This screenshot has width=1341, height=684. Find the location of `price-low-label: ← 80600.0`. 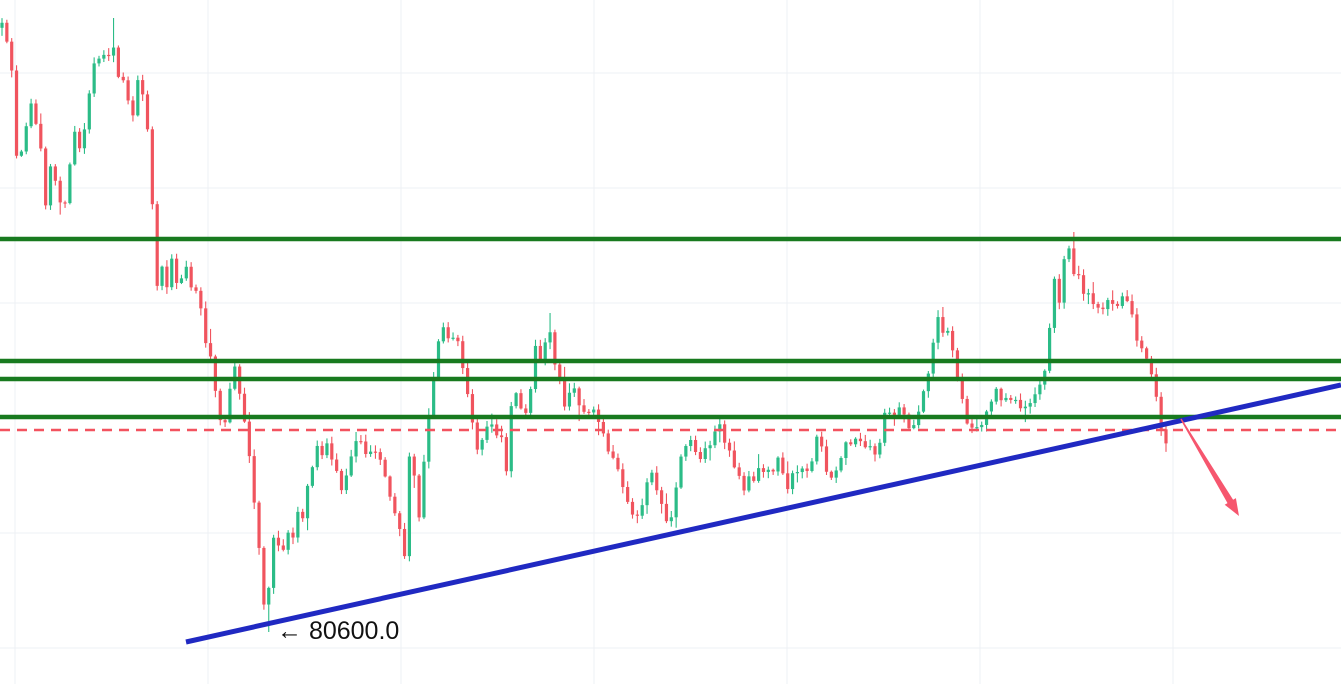

price-low-label: ← 80600.0 is located at coordinates (338, 631).